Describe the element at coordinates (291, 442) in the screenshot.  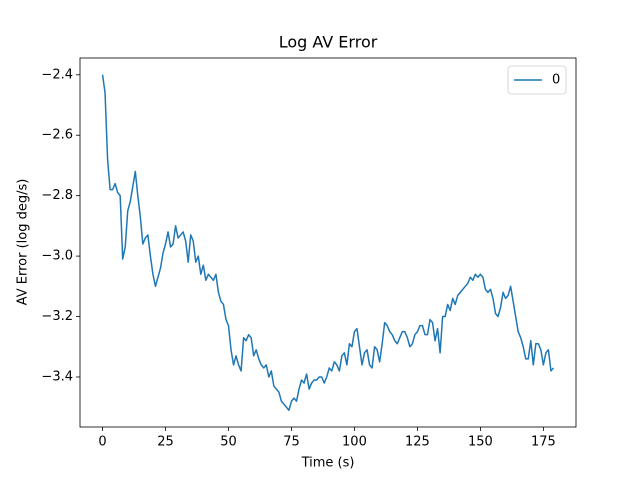
I see `x-tick-label: 75` at that location.